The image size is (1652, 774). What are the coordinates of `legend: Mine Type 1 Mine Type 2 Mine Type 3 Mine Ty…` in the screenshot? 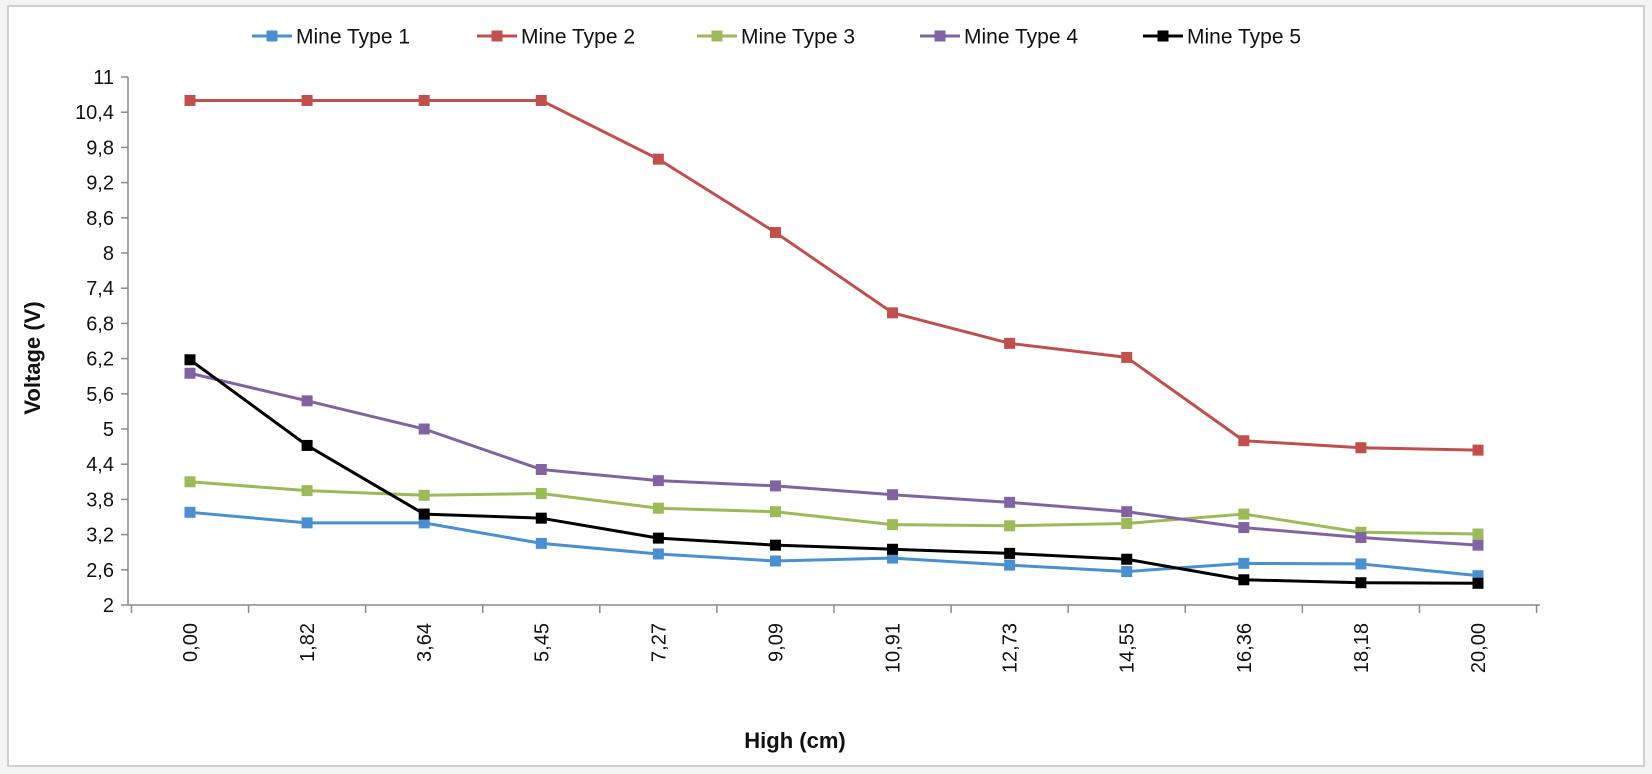 It's located at (776, 37).